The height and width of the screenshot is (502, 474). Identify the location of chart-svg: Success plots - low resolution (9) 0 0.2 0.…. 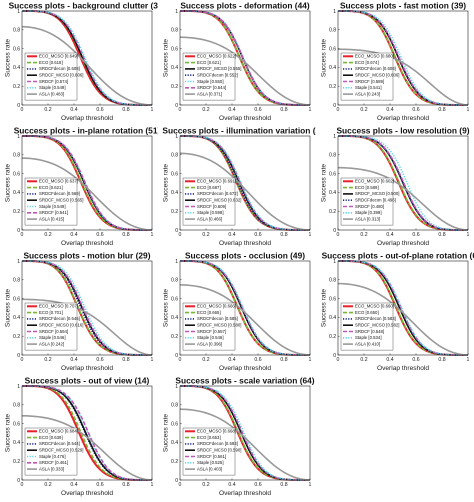
(395, 187).